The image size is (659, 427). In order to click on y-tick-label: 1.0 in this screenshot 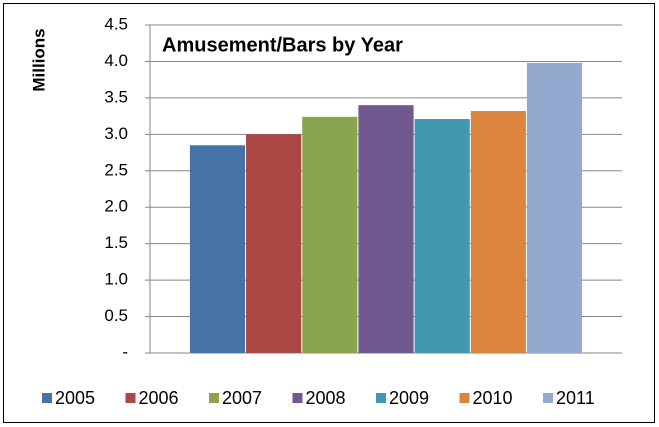, I will do `click(116, 279)`.